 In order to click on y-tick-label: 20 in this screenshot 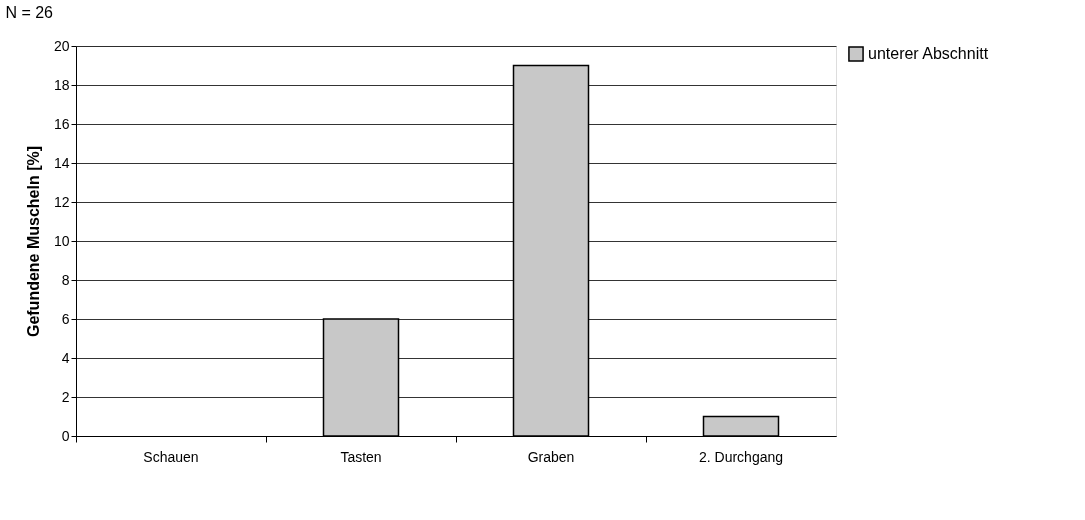, I will do `click(61, 45)`.